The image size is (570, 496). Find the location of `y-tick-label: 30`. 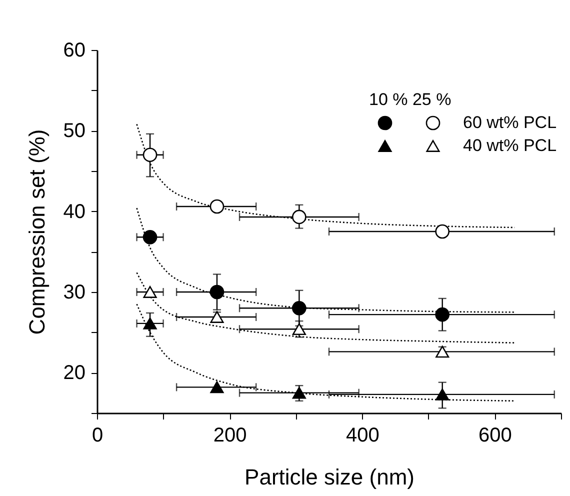

y-tick-label: 30 is located at coordinates (74, 293).